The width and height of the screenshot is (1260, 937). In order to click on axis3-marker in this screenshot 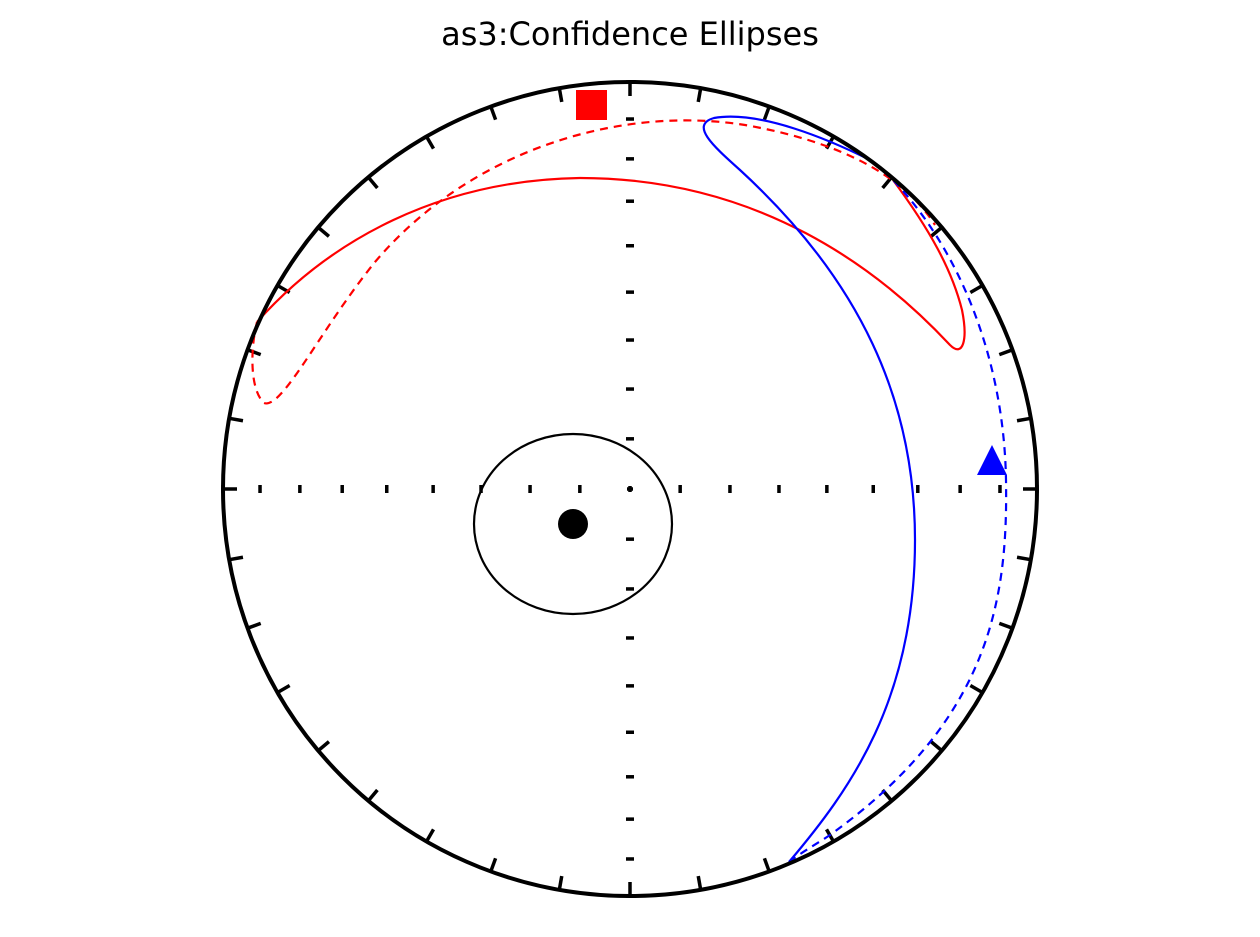, I will do `click(992, 460)`.